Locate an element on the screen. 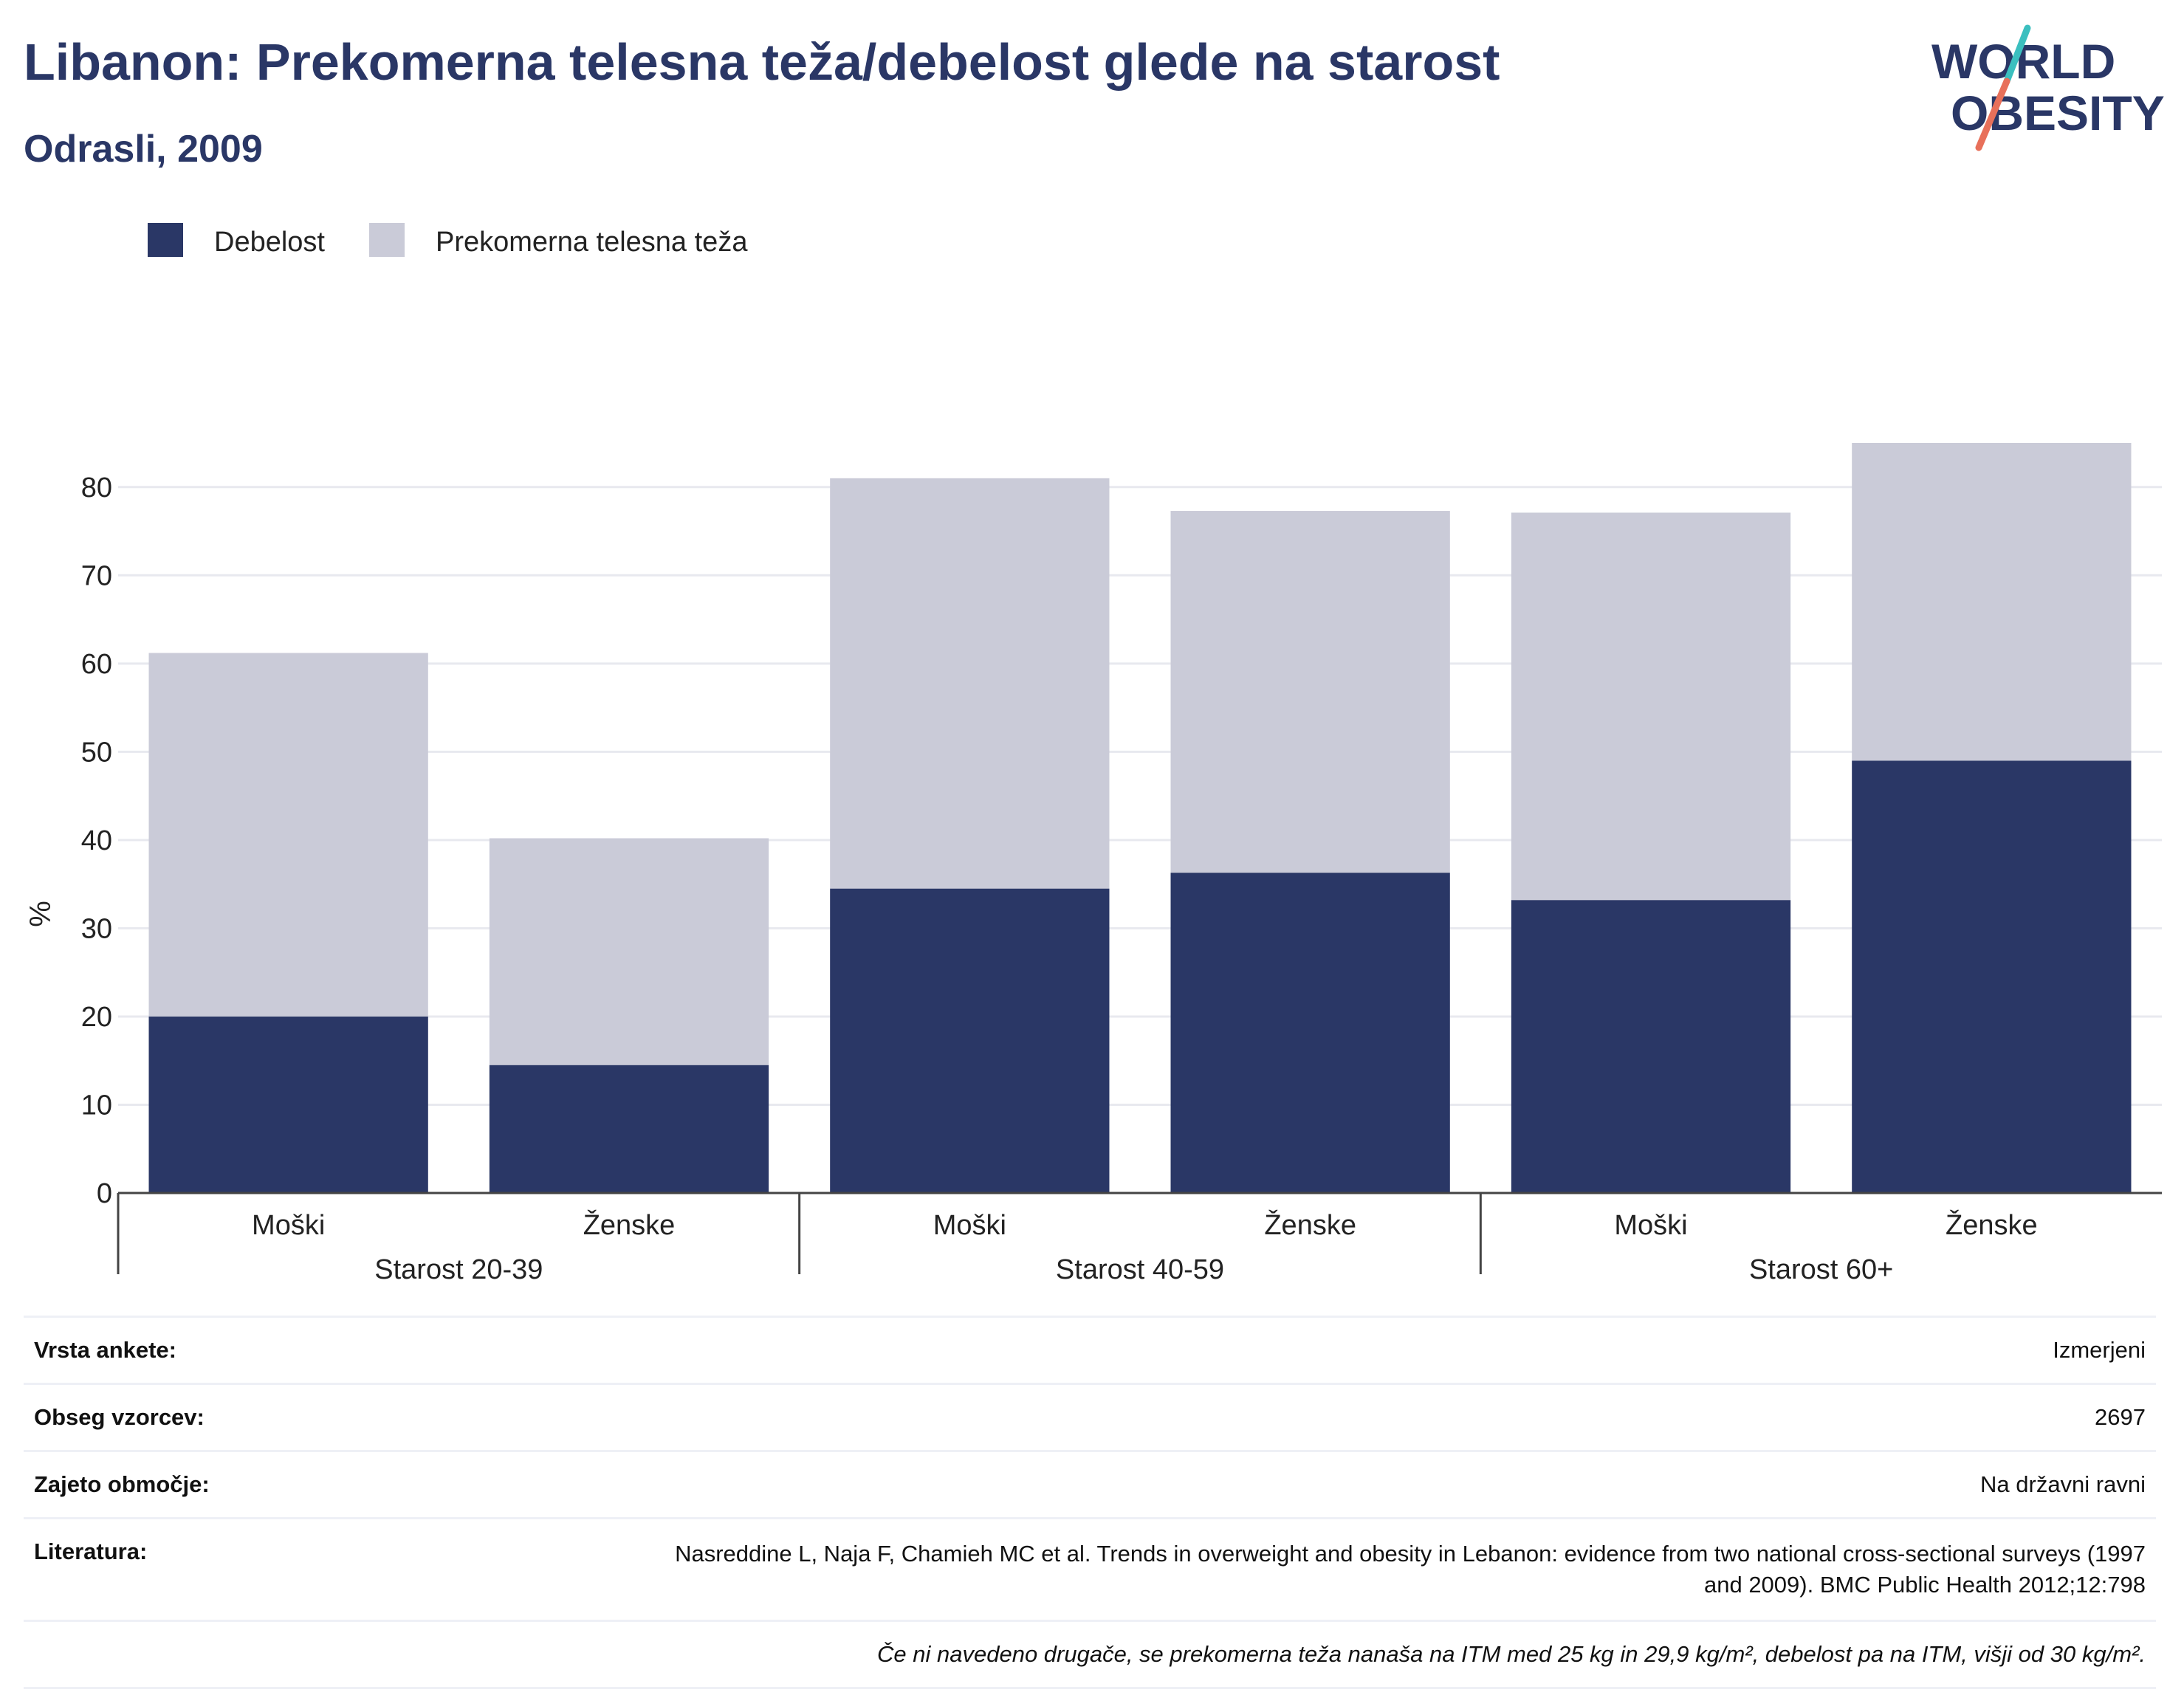 Image resolution: width=2184 pixels, height=1695 pixels. logo-slash-teal is located at coordinates (2017, 54).